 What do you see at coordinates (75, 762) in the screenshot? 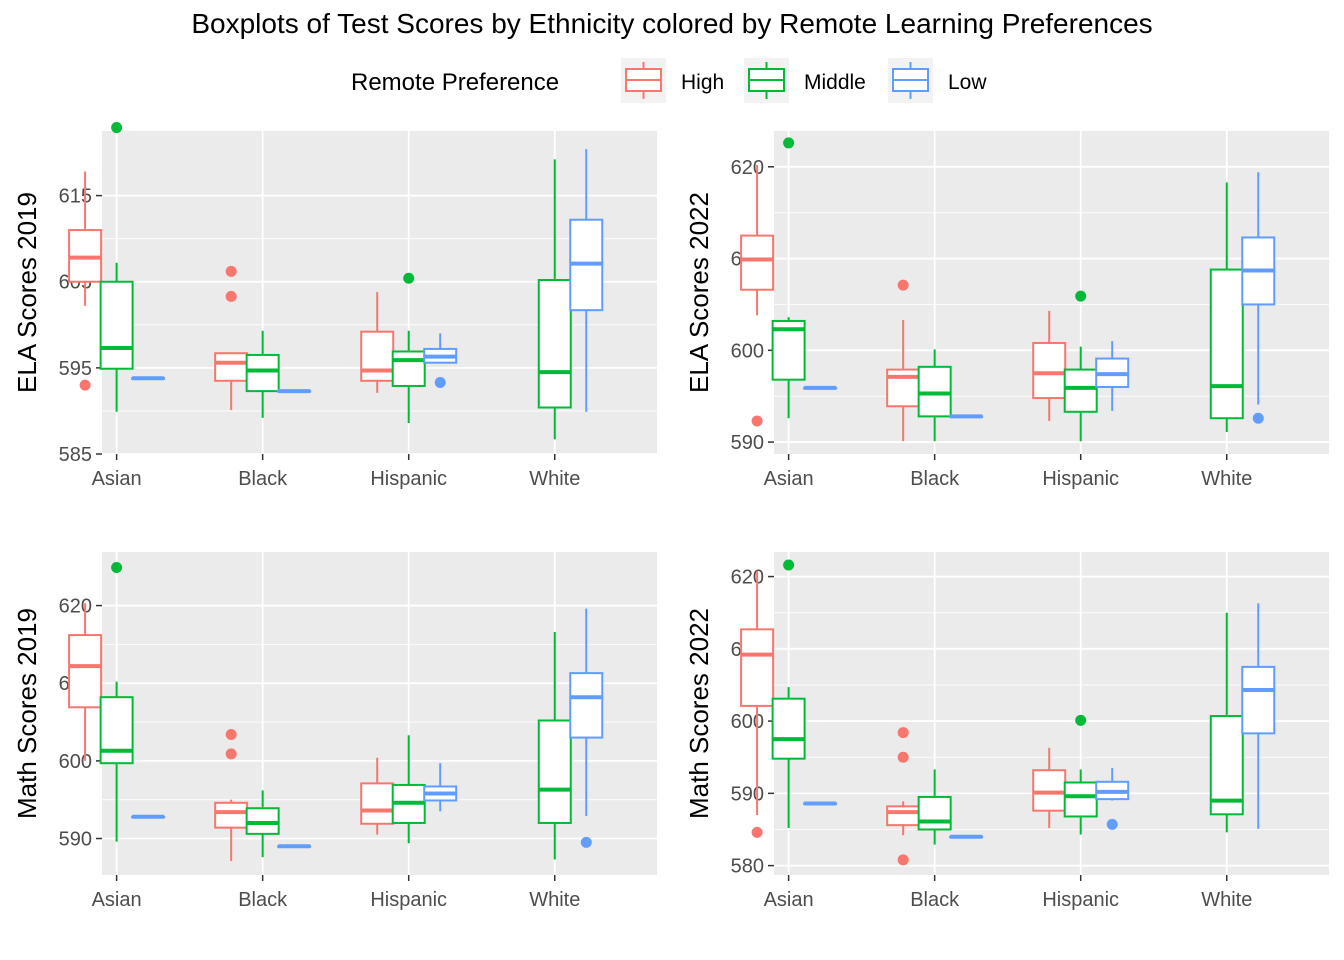
I see `y-tick-label: 600` at bounding box center [75, 762].